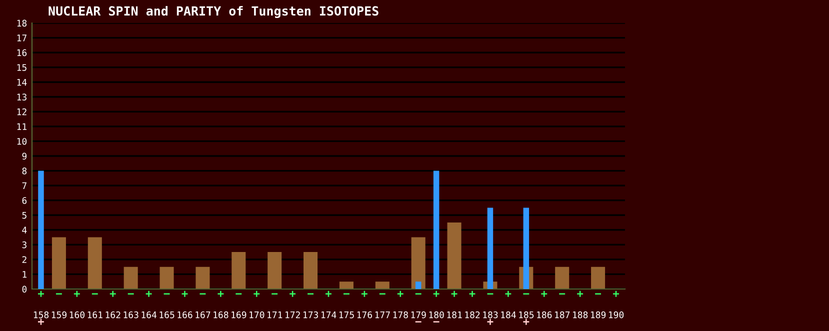 The width and height of the screenshot is (829, 331). I want to click on x-tick-label: 164, so click(149, 314).